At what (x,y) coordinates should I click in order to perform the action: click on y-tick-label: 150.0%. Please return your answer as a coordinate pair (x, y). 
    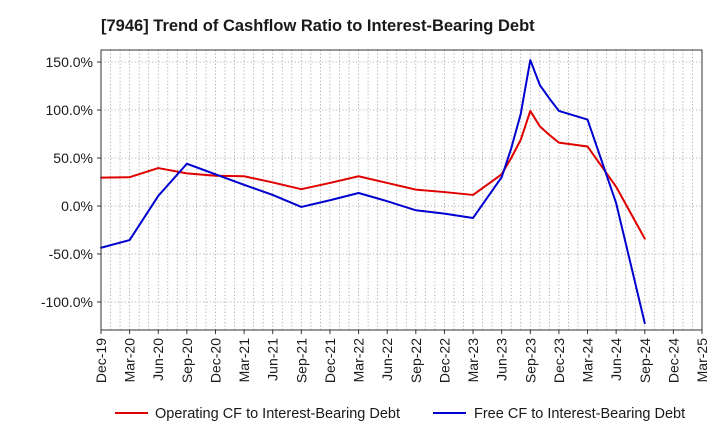
    Looking at the image, I should click on (69, 62).